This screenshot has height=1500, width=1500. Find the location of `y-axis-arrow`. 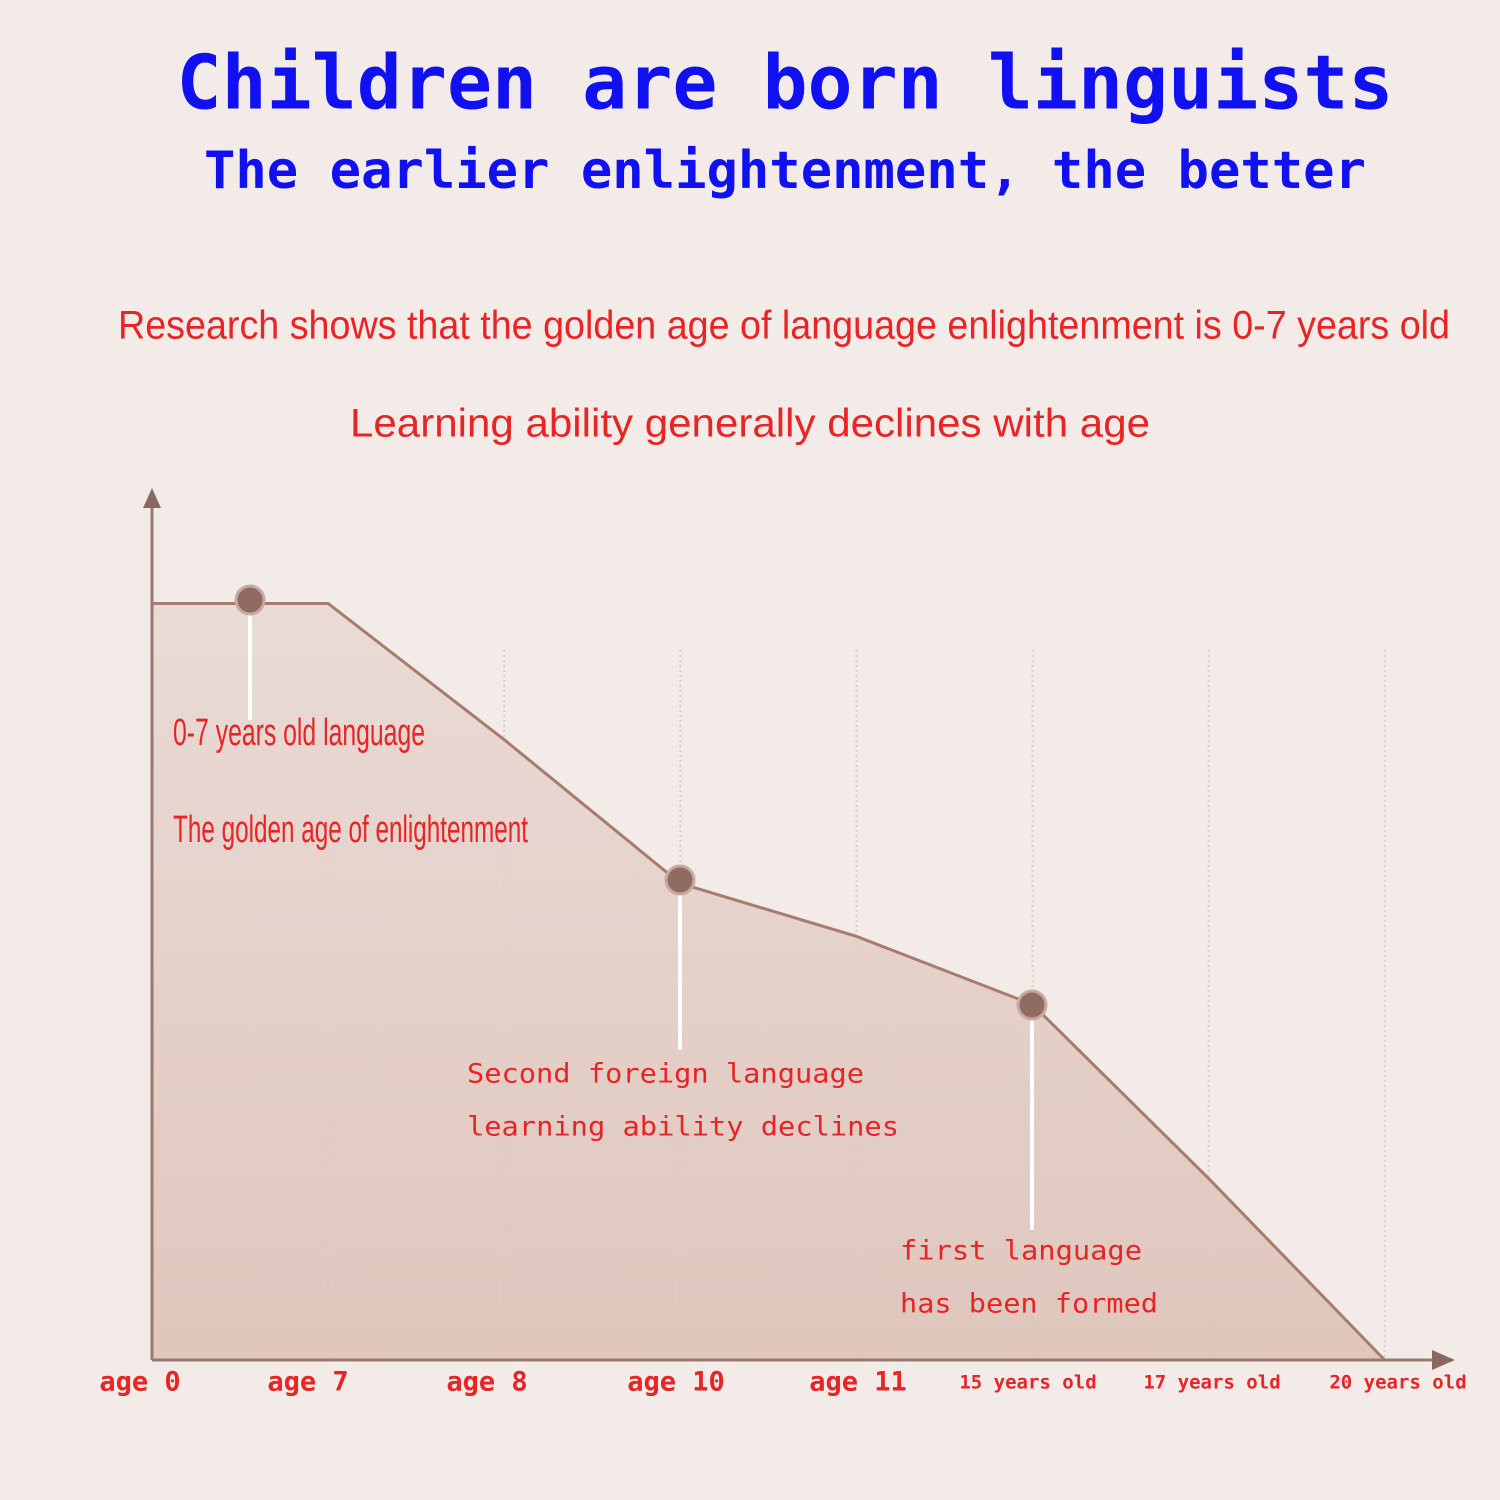

y-axis-arrow is located at coordinates (152, 498).